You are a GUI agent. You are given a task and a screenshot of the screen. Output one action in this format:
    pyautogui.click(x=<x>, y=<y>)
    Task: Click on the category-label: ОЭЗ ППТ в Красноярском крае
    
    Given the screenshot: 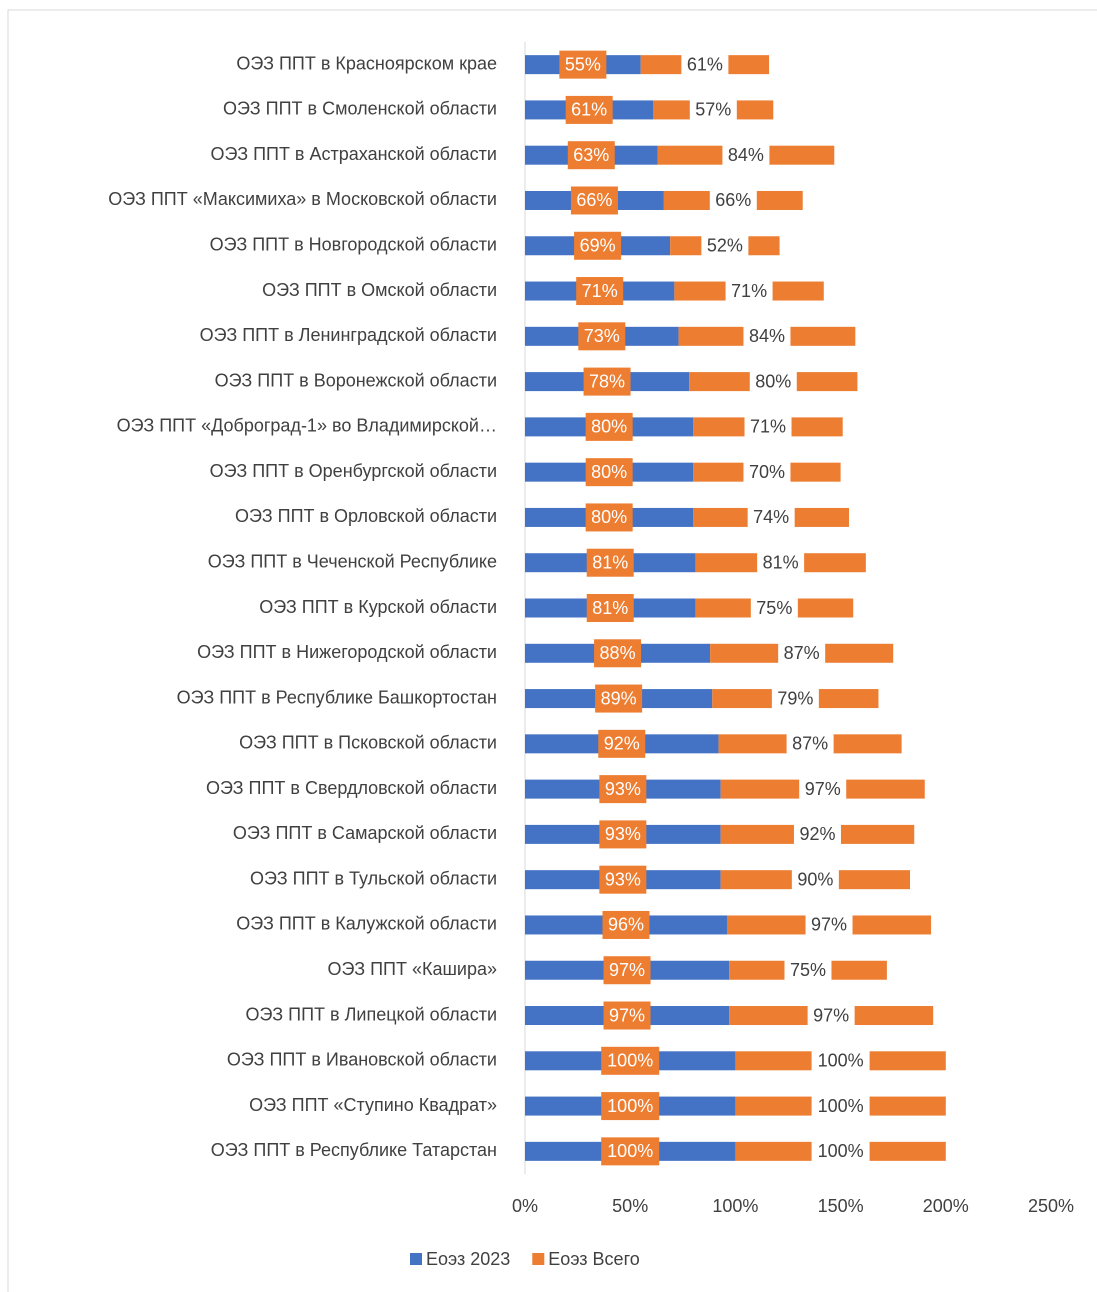 What is the action you would take?
    pyautogui.click(x=366, y=63)
    